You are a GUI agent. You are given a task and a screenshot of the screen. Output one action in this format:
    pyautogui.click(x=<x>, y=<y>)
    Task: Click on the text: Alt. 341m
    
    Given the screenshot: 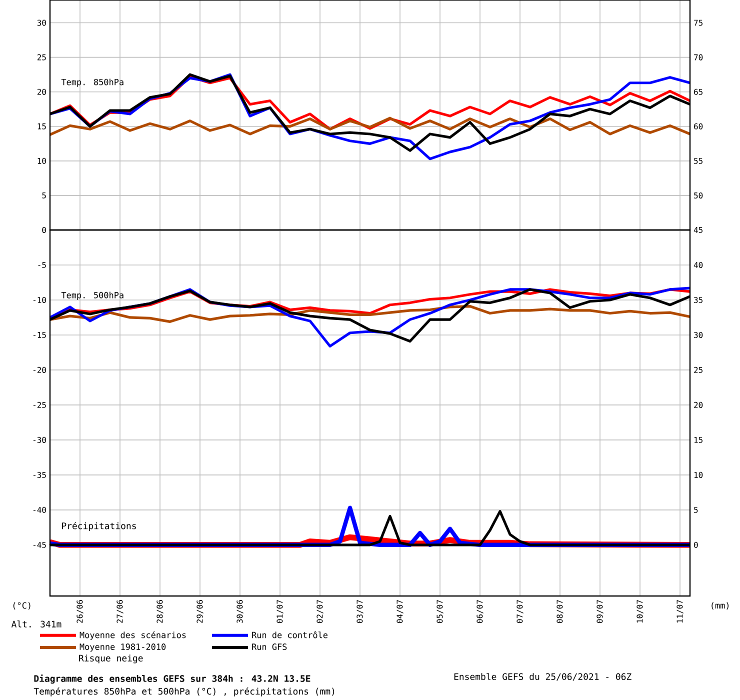 What is the action you would take?
    pyautogui.click(x=36, y=624)
    